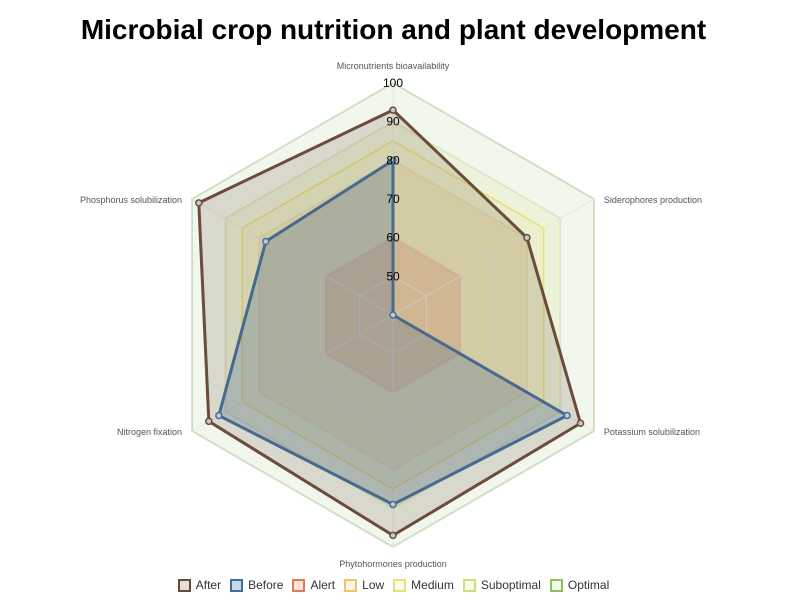  What do you see at coordinates (588, 585) in the screenshot?
I see `legend-label: Optimal` at bounding box center [588, 585].